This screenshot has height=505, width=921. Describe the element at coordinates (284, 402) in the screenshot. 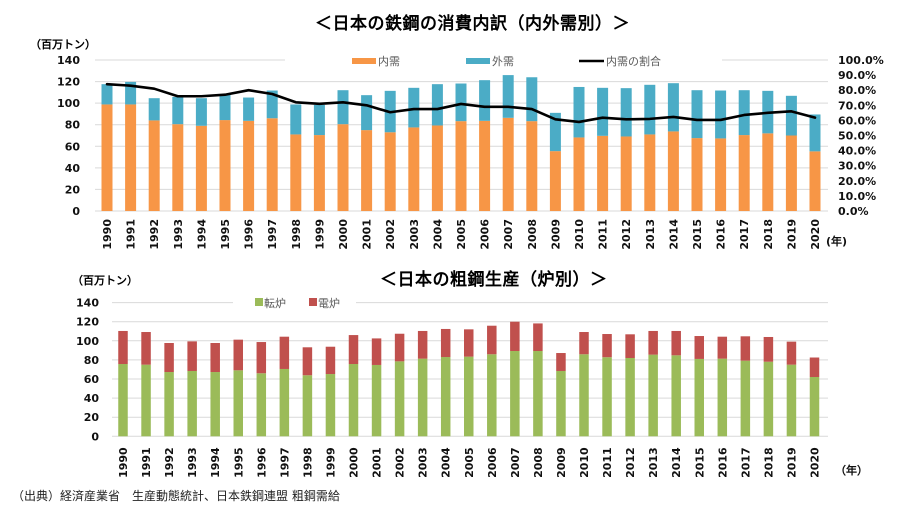

I see `bar-bof-1997` at that location.